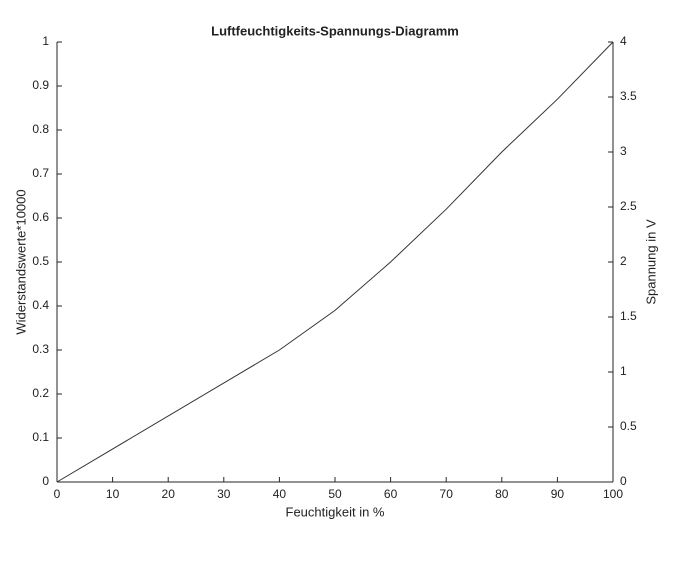  I want to click on y2-axis-label: Spannung in V, so click(650, 262).